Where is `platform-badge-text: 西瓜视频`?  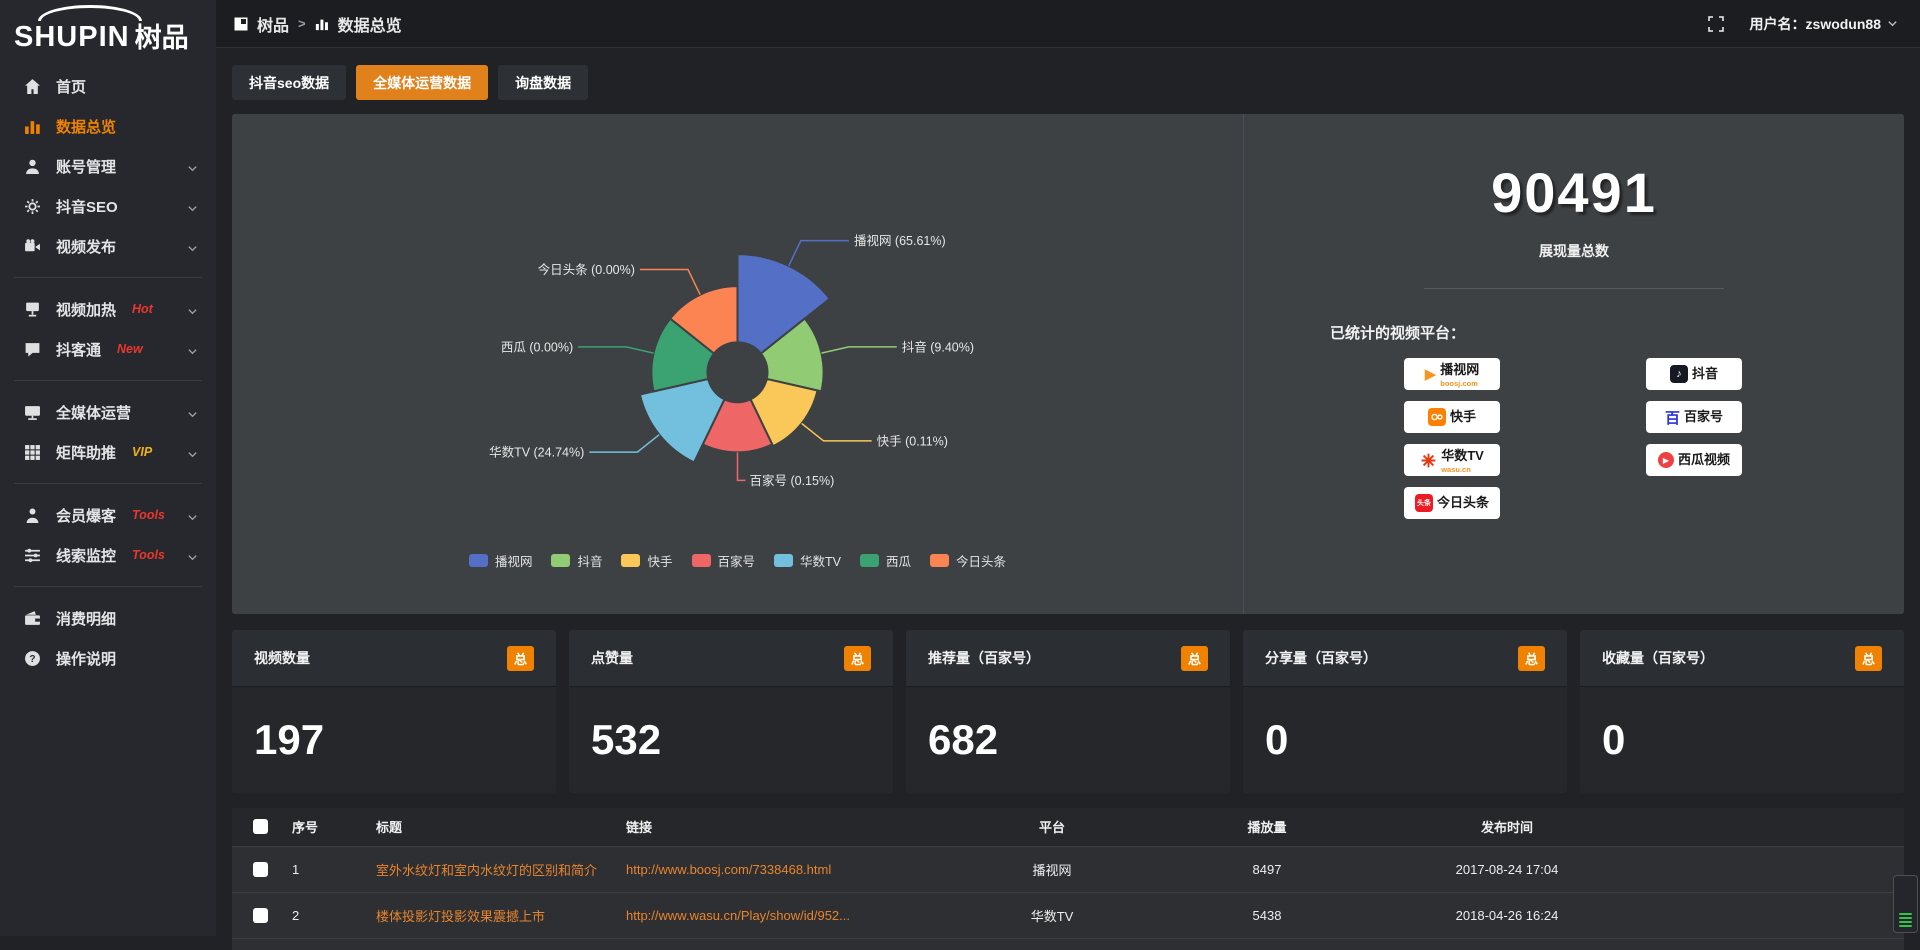 platform-badge-text: 西瓜视频 is located at coordinates (1704, 460).